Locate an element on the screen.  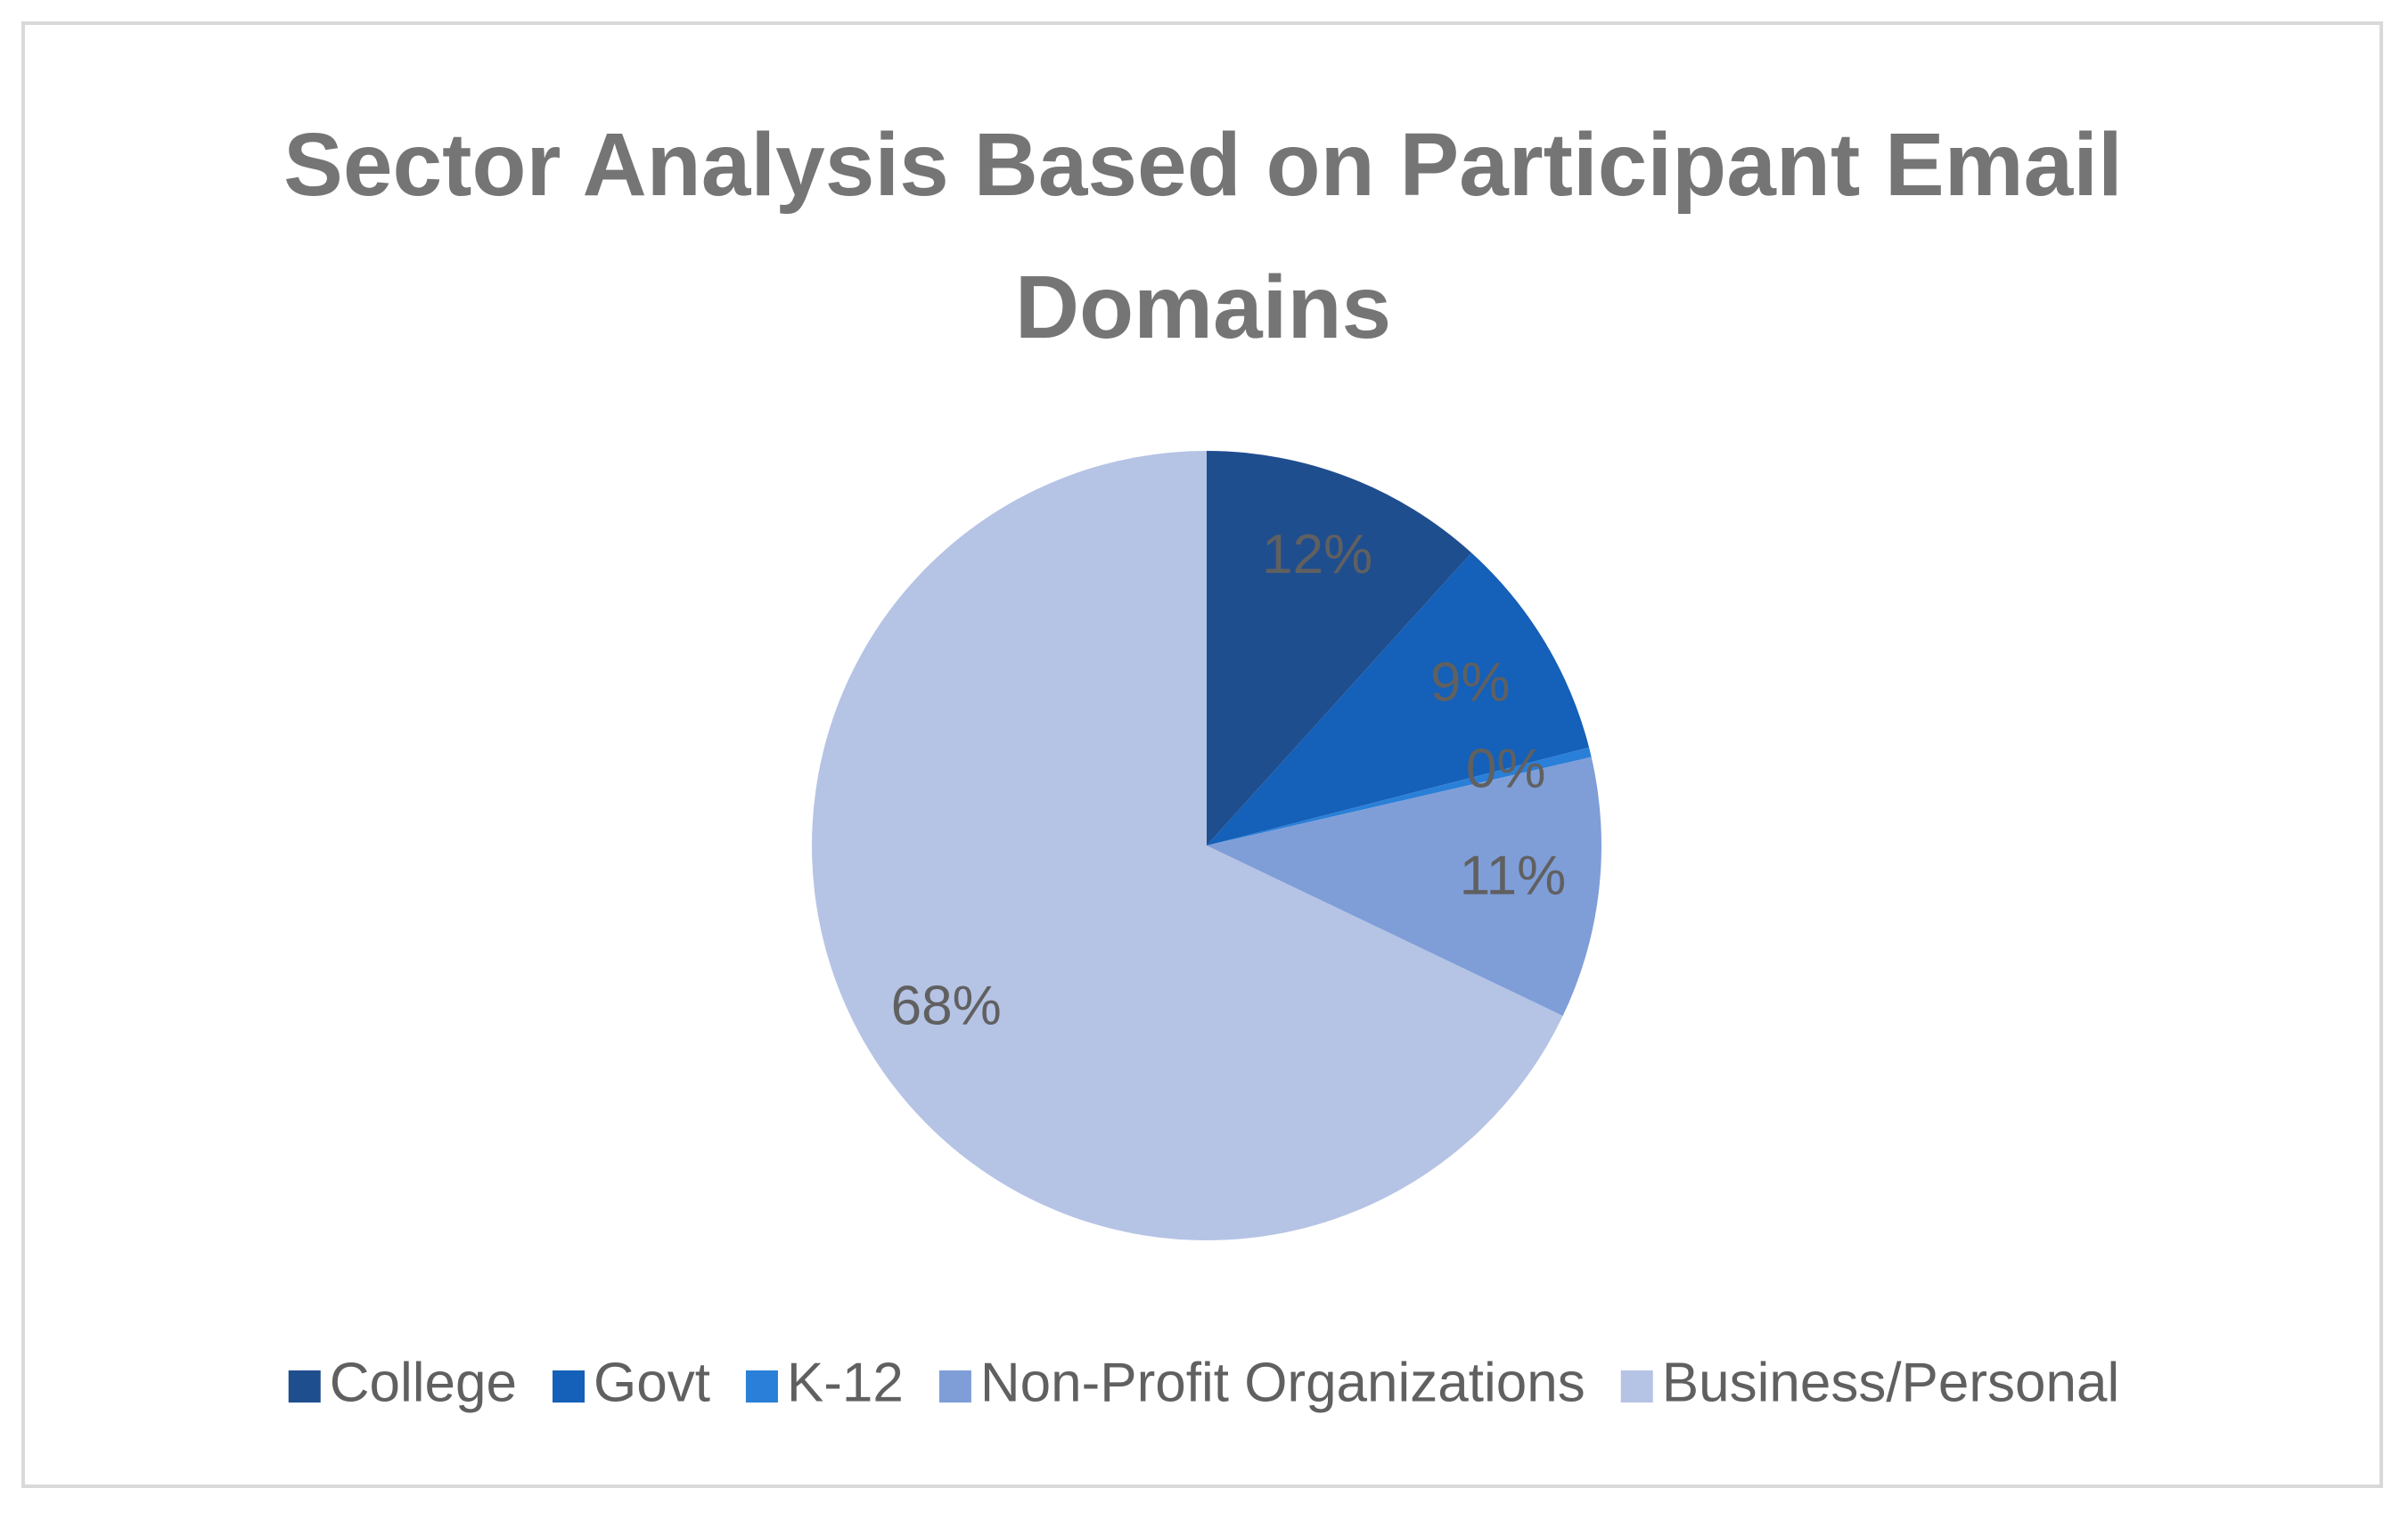
legend-label: Govt is located at coordinates (652, 1382).